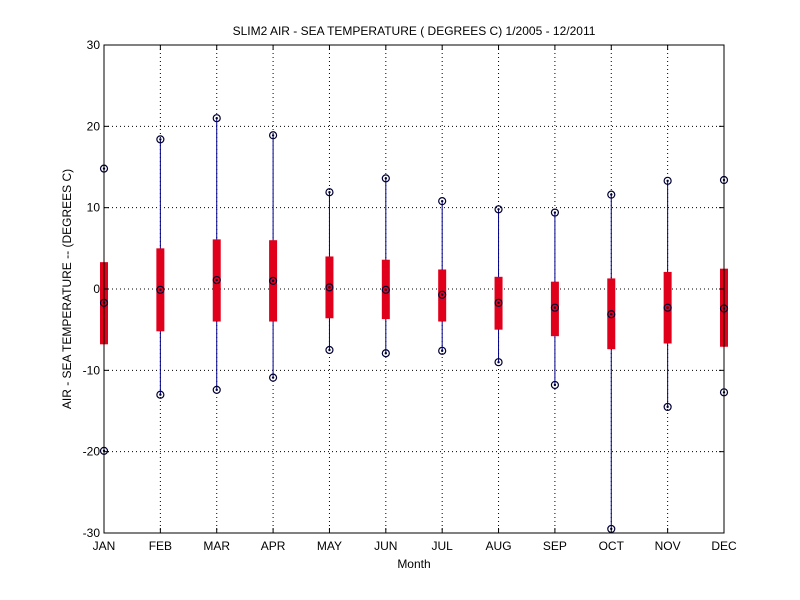 The image size is (800, 600). Describe the element at coordinates (499, 546) in the screenshot. I see `x-tick-label: AUG` at that location.